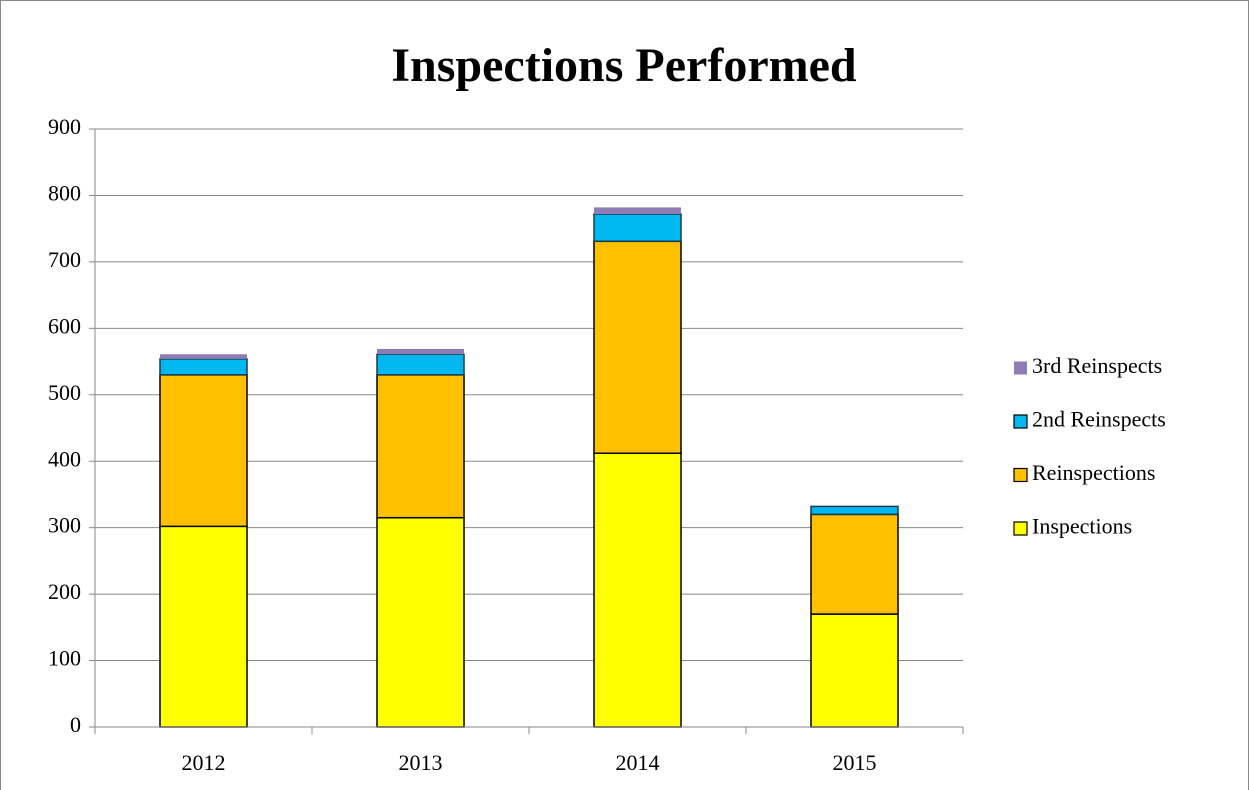 The height and width of the screenshot is (790, 1249). Describe the element at coordinates (64, 126) in the screenshot. I see `y-tick-label: 900` at that location.